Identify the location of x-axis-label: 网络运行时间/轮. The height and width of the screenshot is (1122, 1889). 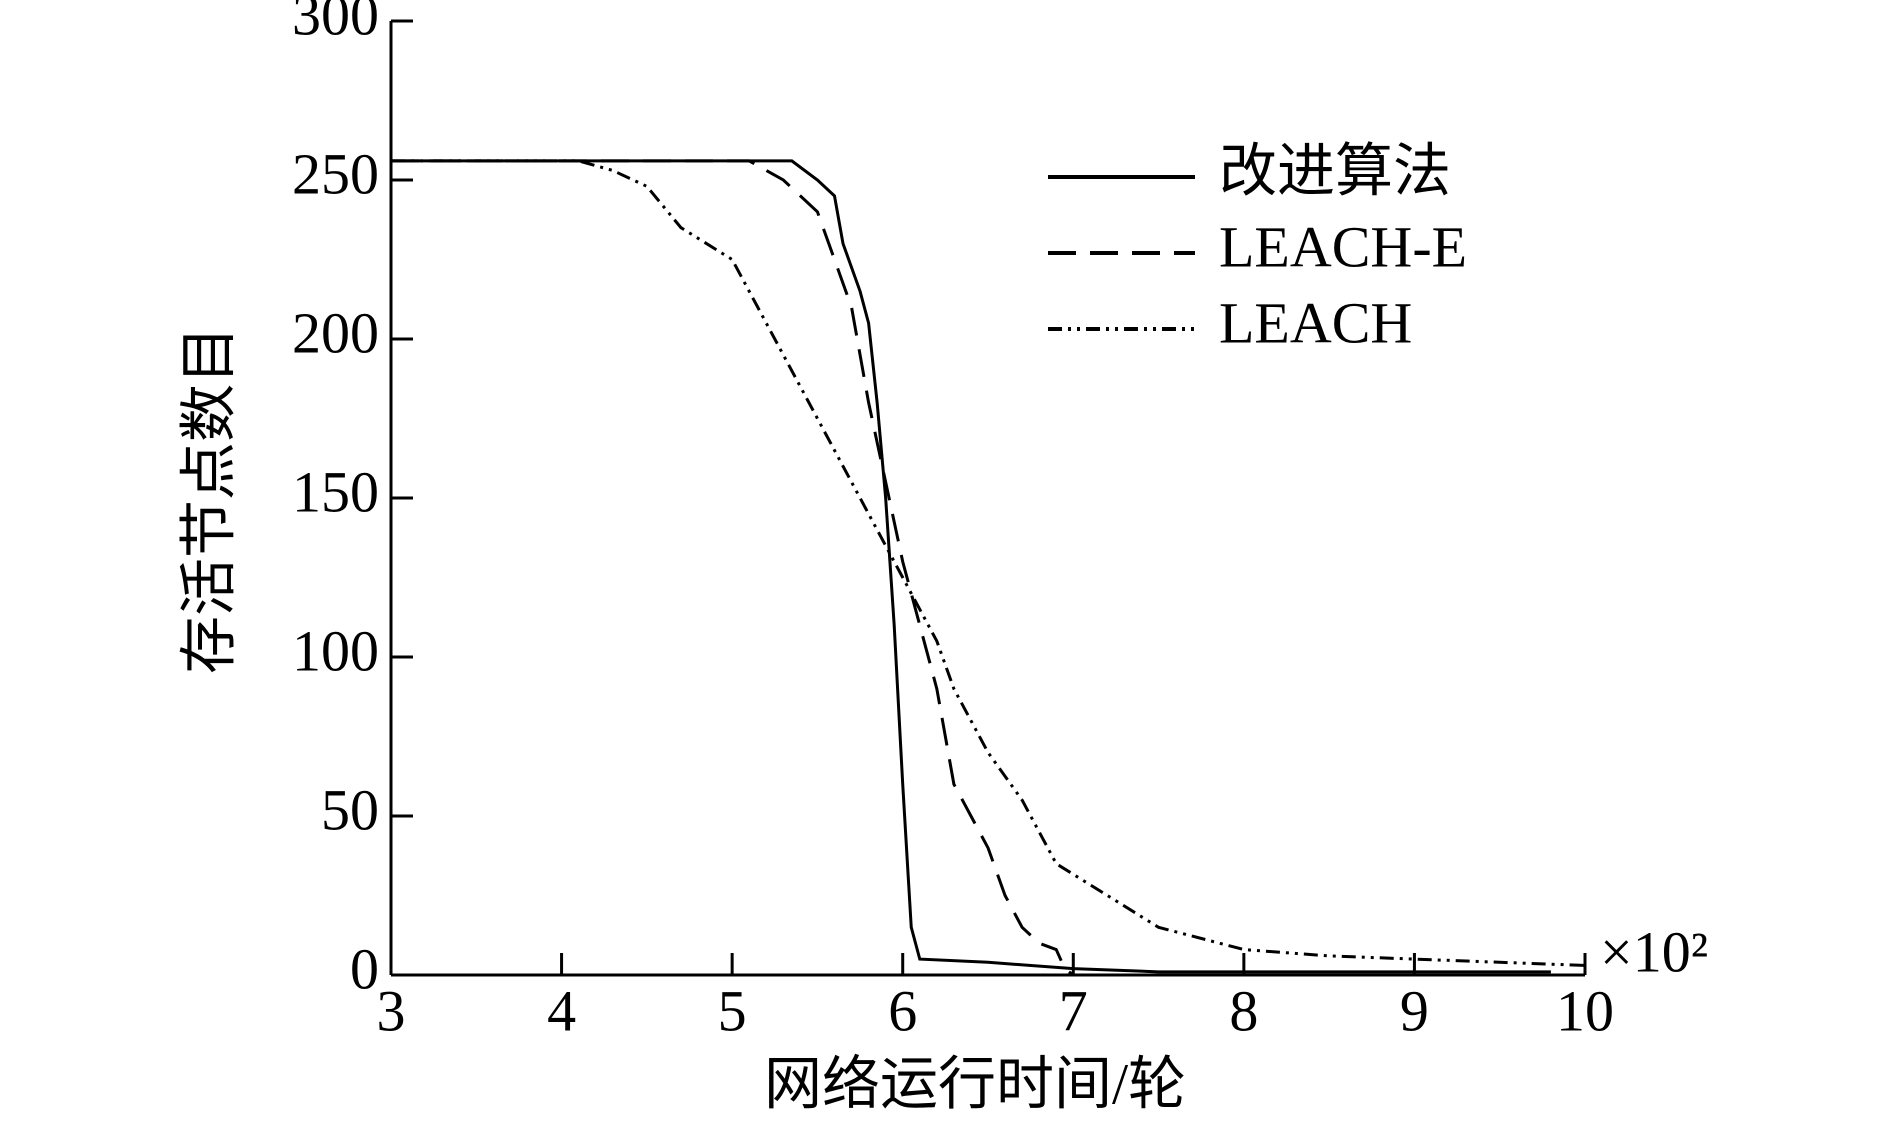
(975, 1083).